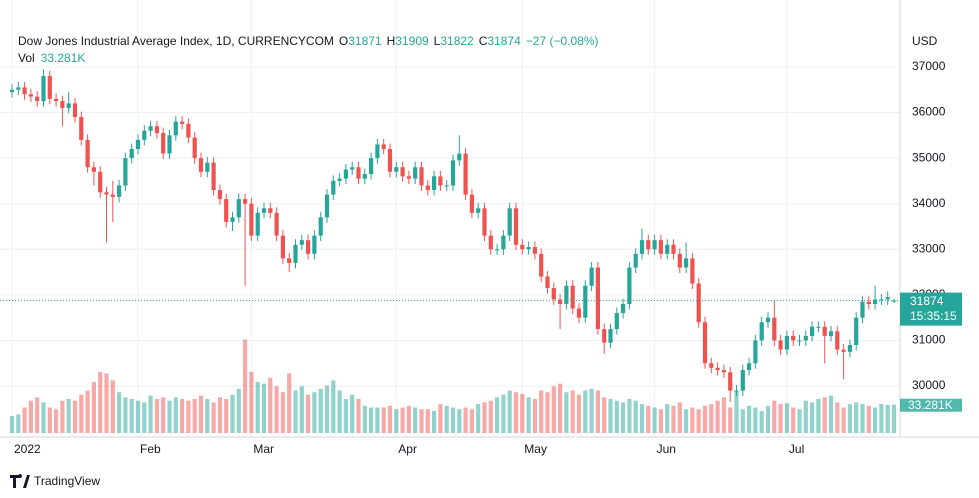 This screenshot has height=498, width=979. What do you see at coordinates (20, 481) in the screenshot?
I see `brand-logo` at bounding box center [20, 481].